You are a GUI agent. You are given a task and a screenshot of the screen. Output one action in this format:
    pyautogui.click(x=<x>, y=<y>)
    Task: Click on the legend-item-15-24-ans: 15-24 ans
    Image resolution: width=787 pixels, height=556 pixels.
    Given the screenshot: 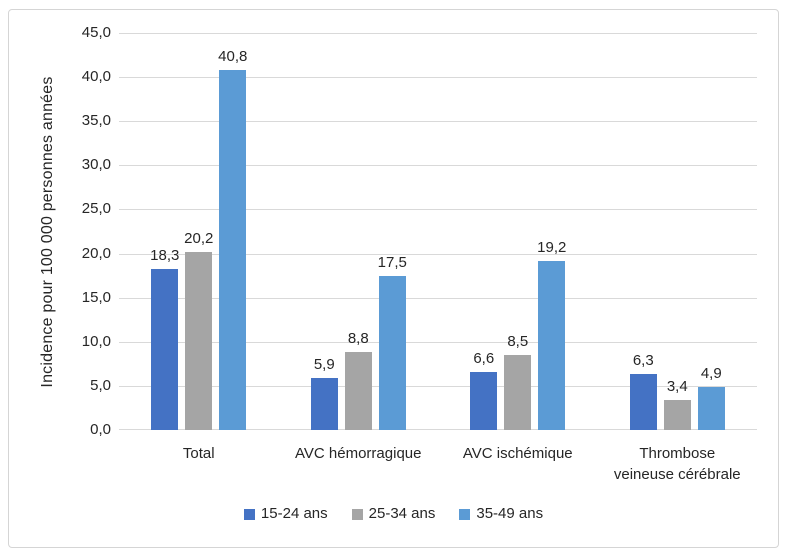 What is the action you would take?
    pyautogui.click(x=285, y=514)
    